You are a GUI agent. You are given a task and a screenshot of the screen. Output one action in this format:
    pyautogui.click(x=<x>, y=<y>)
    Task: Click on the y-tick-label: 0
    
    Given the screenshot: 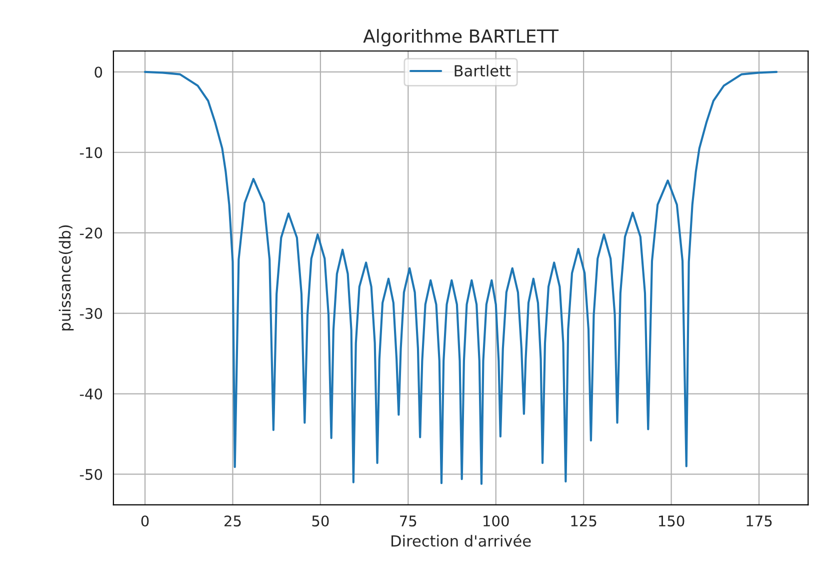 What is the action you would take?
    pyautogui.click(x=98, y=72)
    